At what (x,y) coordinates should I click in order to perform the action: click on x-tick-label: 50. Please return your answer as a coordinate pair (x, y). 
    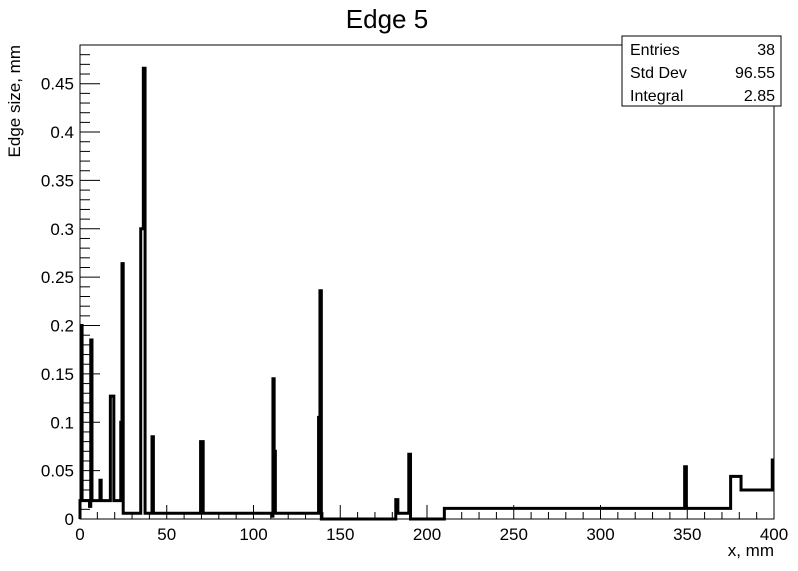
    Looking at the image, I should click on (166, 534).